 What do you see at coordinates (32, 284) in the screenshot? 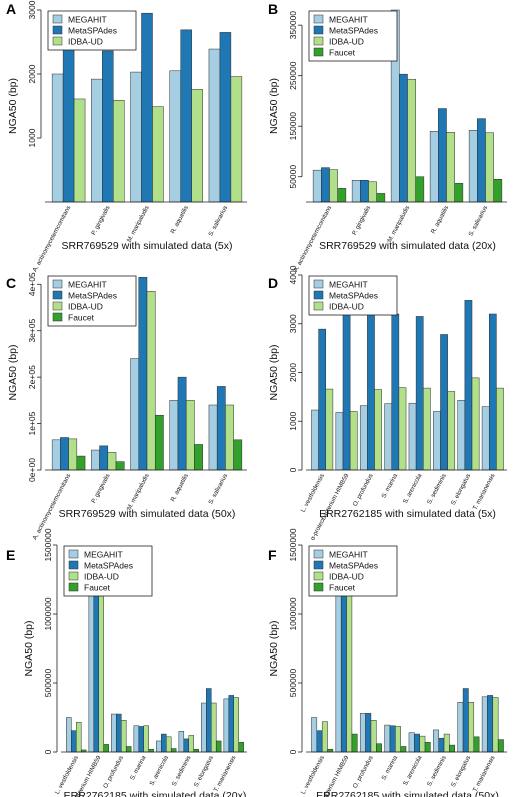
I see `y-tick-label: 4e+05` at bounding box center [32, 284].